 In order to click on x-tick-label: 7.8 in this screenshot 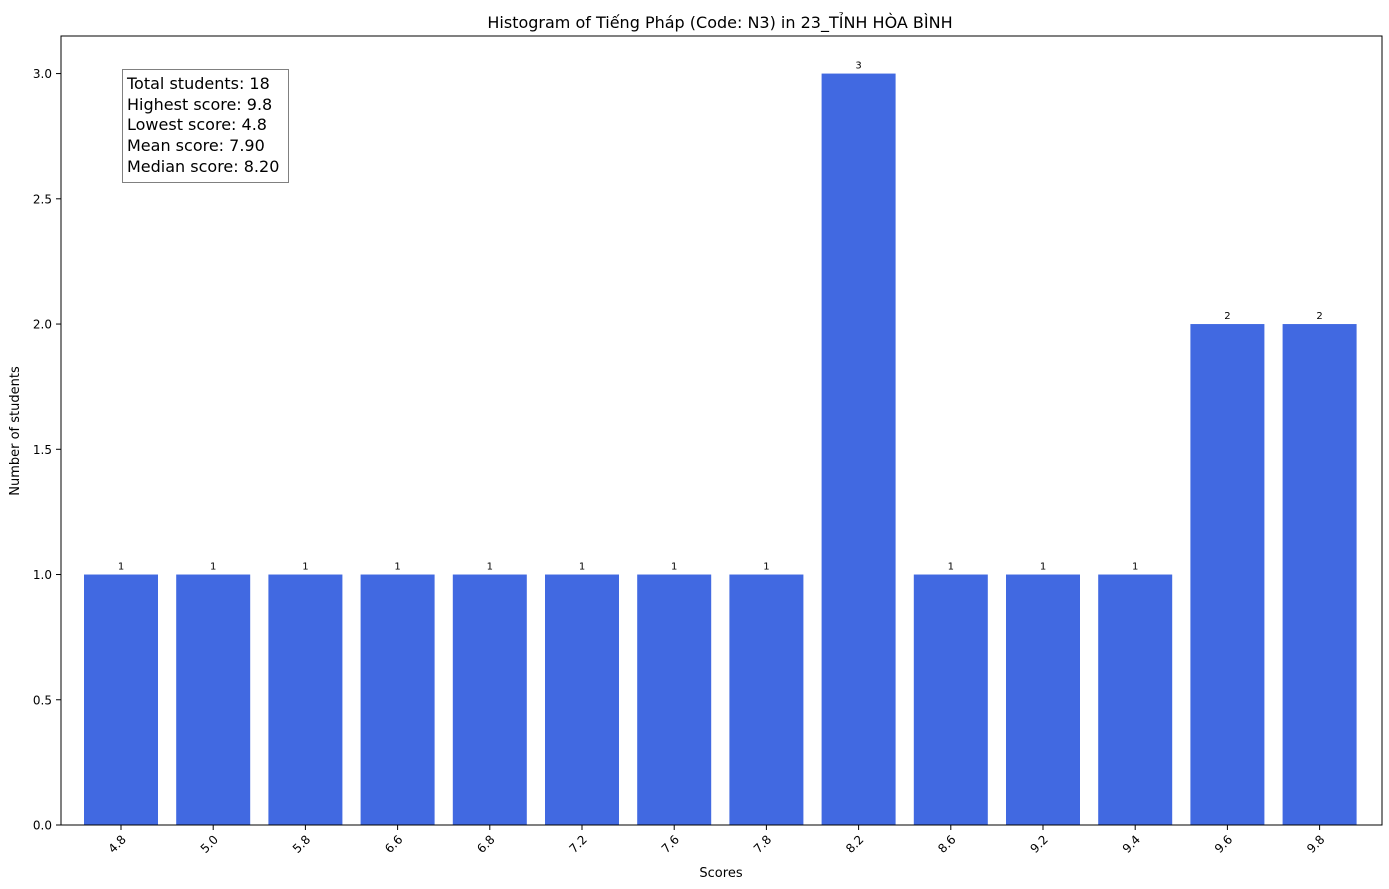, I will do `click(762, 843)`.